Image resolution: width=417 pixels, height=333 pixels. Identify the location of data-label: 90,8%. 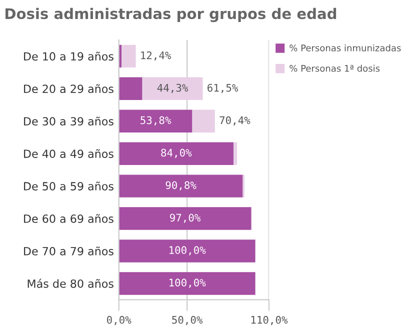
(181, 185).